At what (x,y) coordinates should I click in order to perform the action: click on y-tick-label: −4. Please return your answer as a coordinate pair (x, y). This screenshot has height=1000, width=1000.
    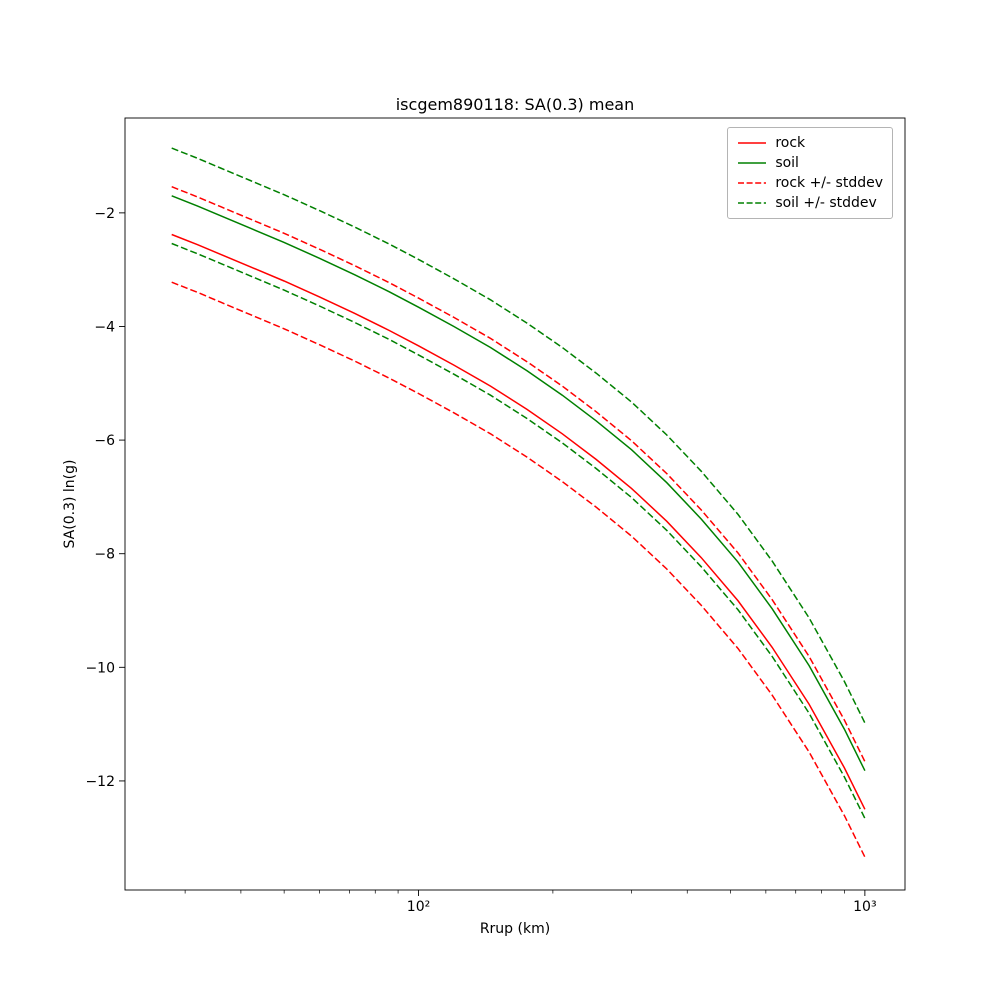
    Looking at the image, I should click on (104, 327).